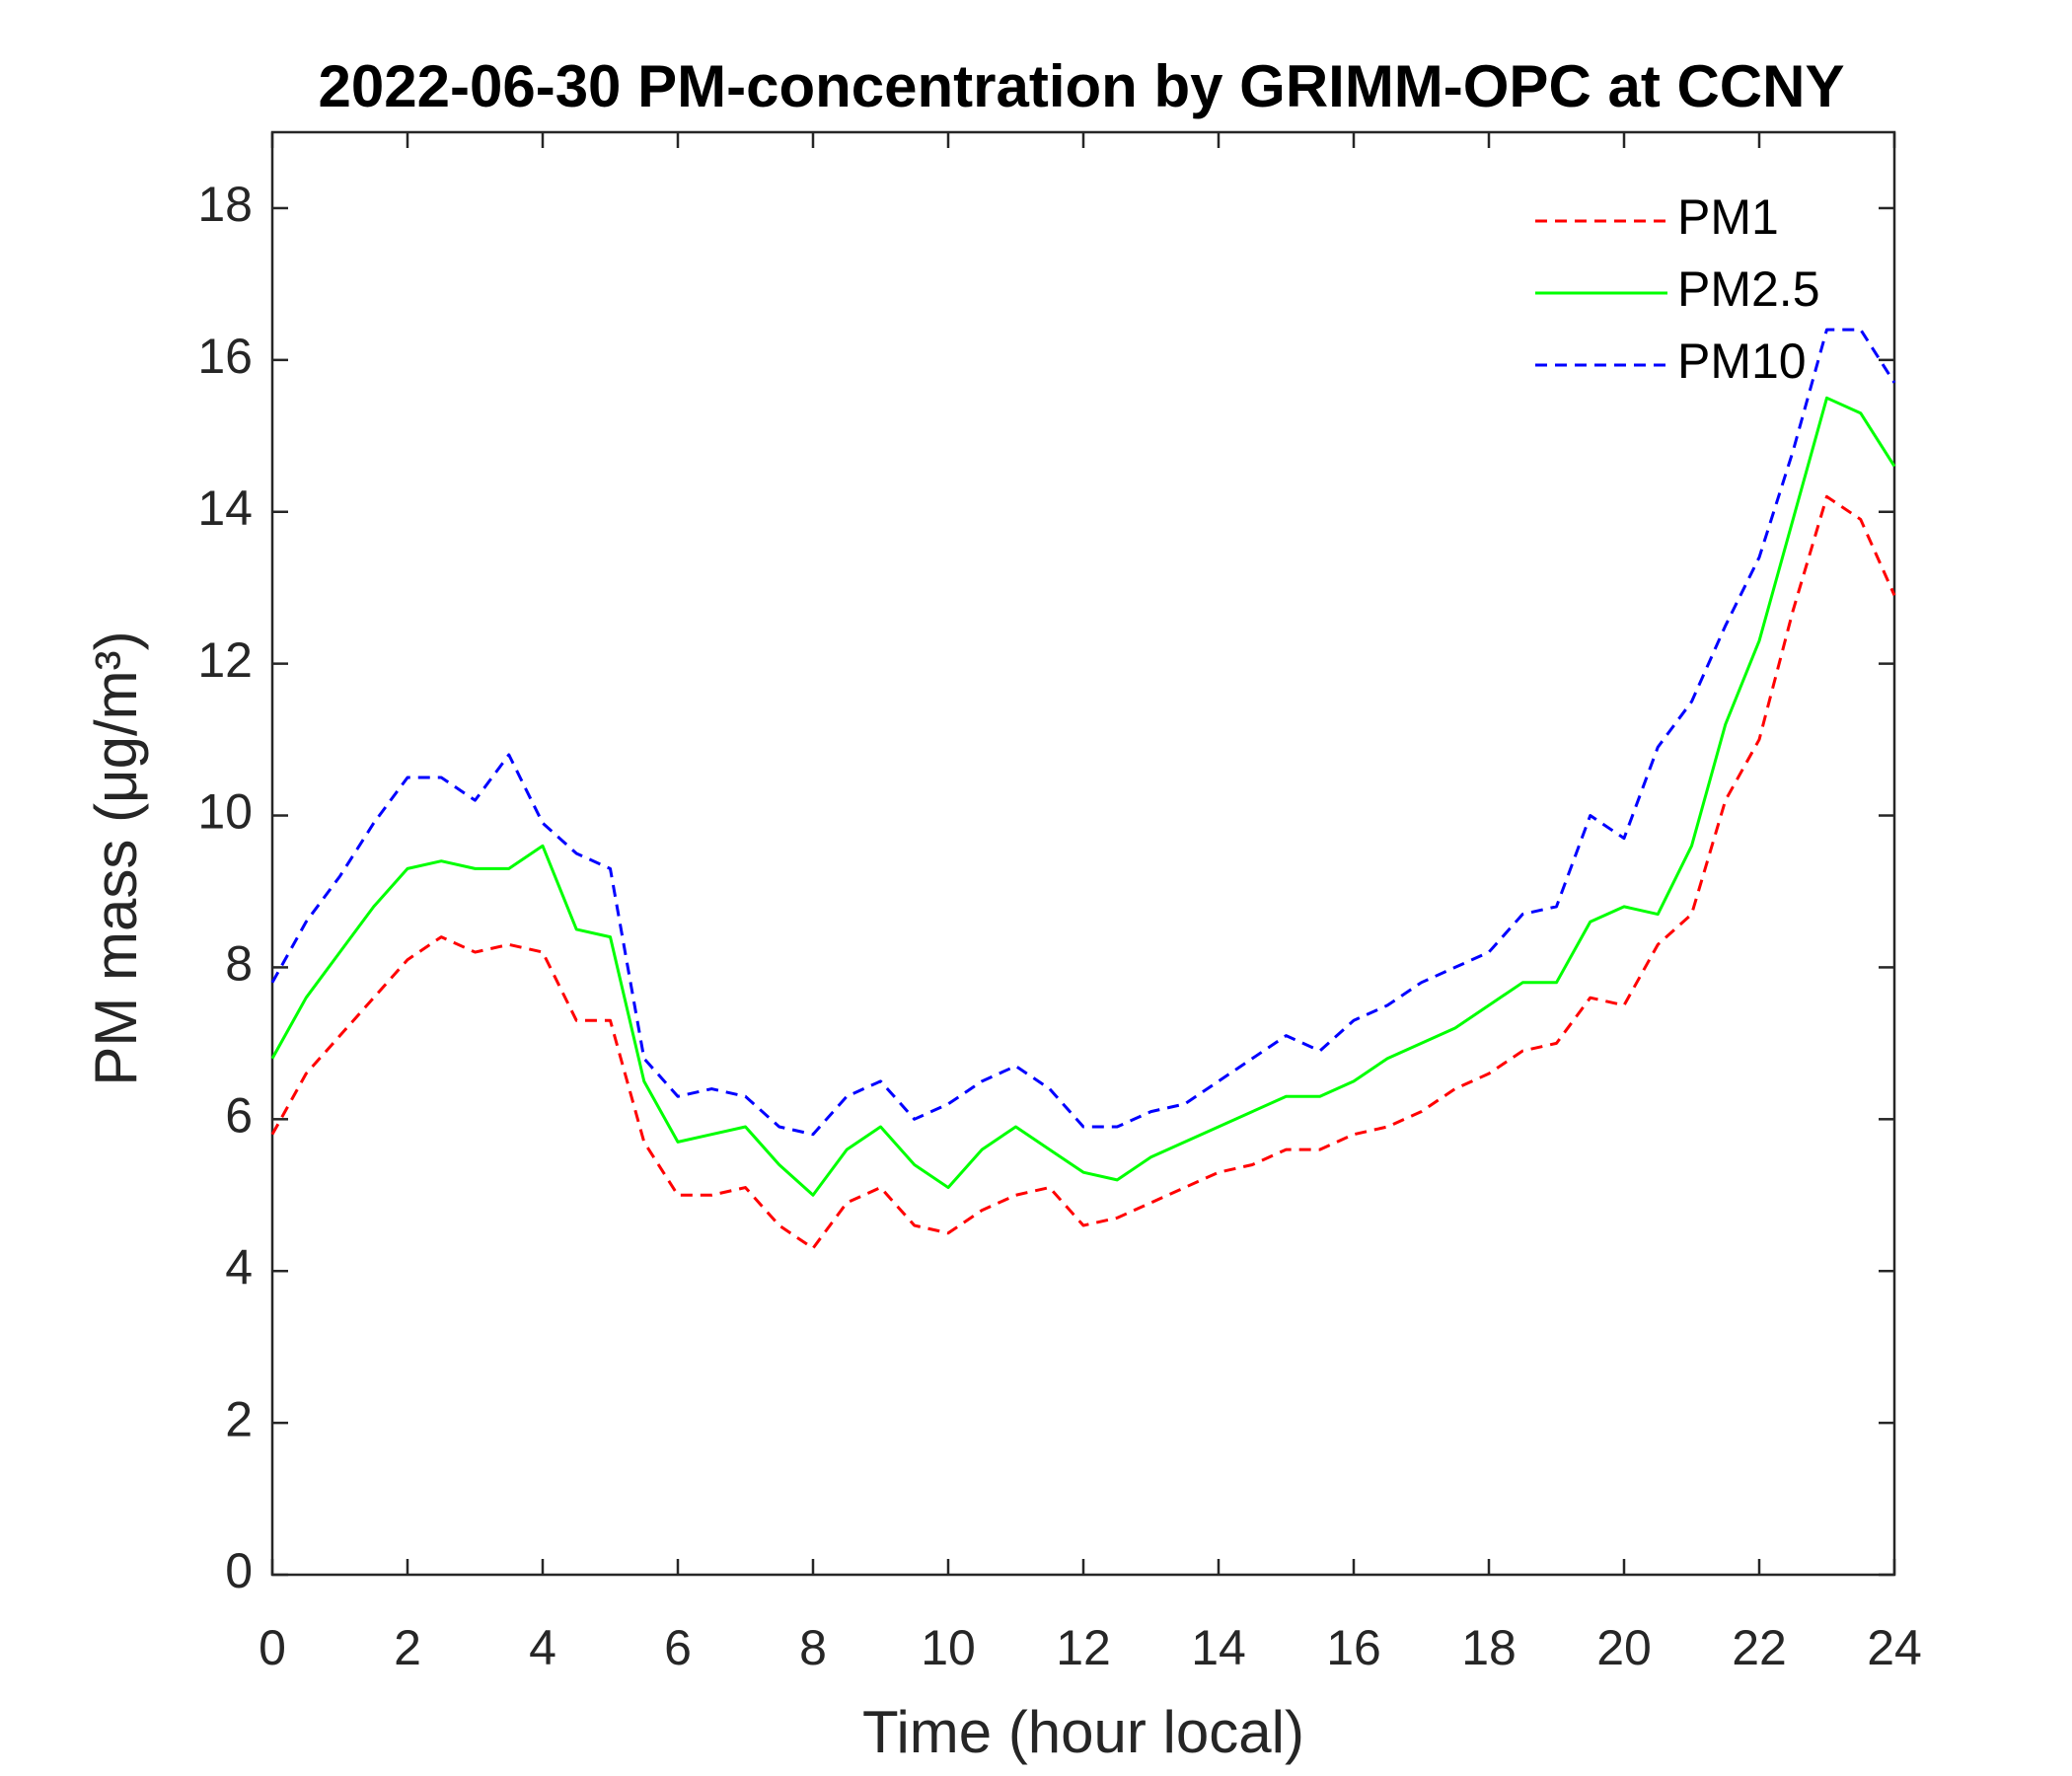 This screenshot has width=2072, height=1776. What do you see at coordinates (407, 1647) in the screenshot?
I see `x-tick-label: 2` at bounding box center [407, 1647].